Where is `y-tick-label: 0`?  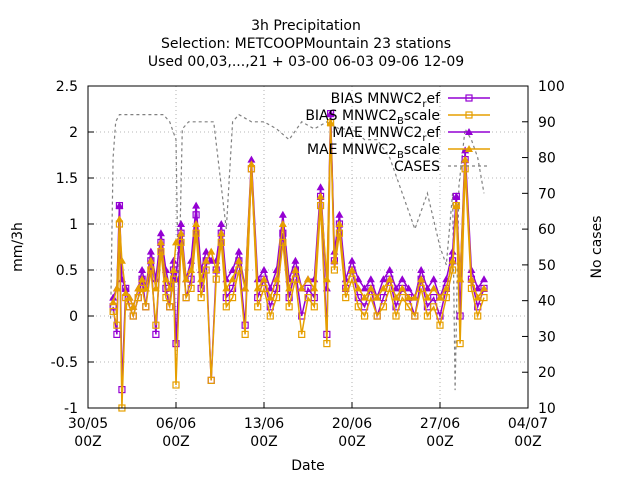 y-tick-label: 0 is located at coordinates (73, 317).